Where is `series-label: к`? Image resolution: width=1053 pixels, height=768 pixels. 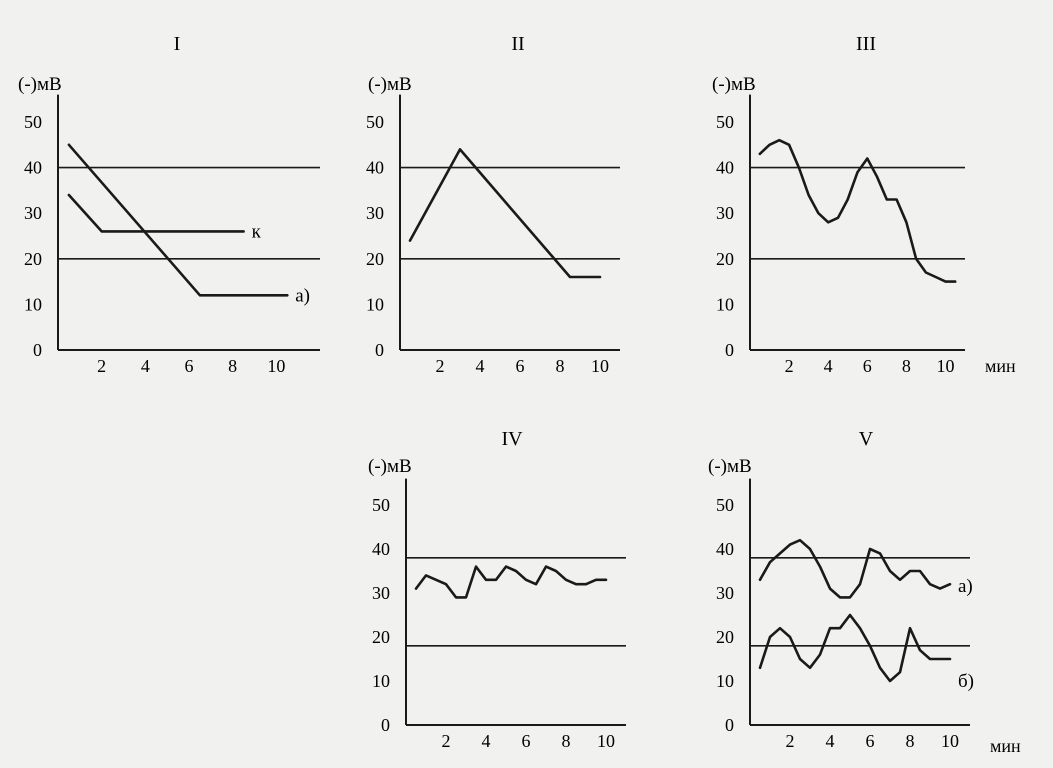 series-label: к is located at coordinates (257, 231).